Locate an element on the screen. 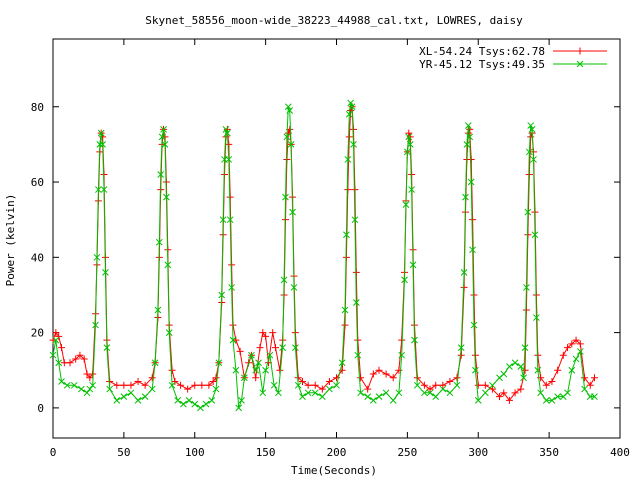 This screenshot has width=640, height=485. x-axis-label: Time(Seconds) is located at coordinates (334, 470).